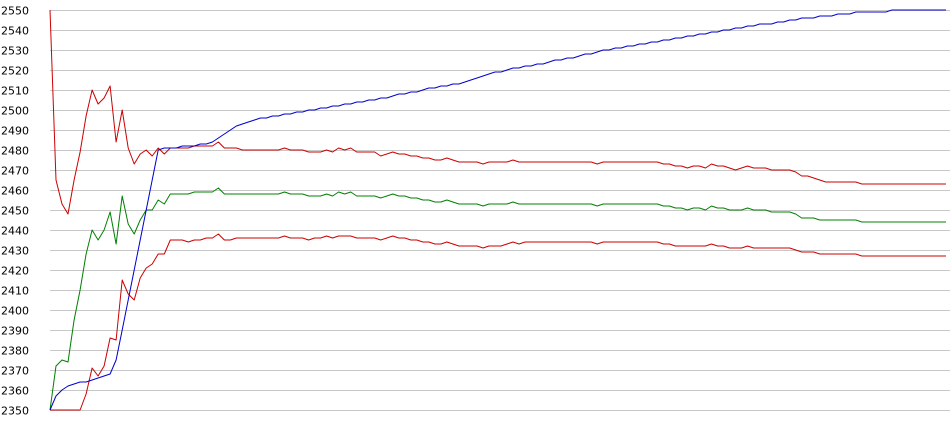 The image size is (950, 435). Describe the element at coordinates (15, 31) in the screenshot. I see `y-tick-label: 2540` at that location.